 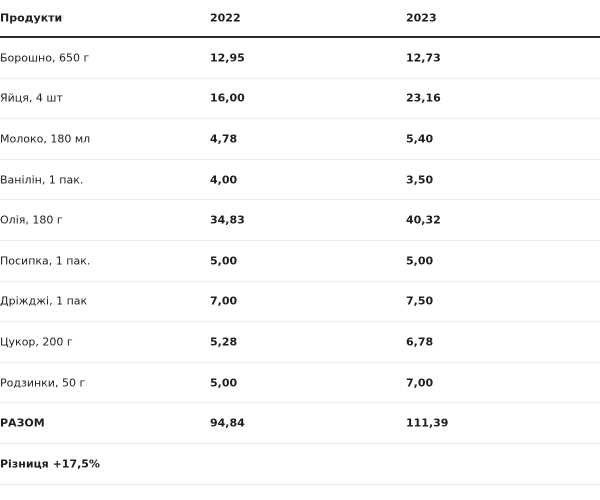 What do you see at coordinates (300, 261) in the screenshot?
I see `table-row: Посипка, 1 пак. 5,00 5,00` at bounding box center [300, 261].